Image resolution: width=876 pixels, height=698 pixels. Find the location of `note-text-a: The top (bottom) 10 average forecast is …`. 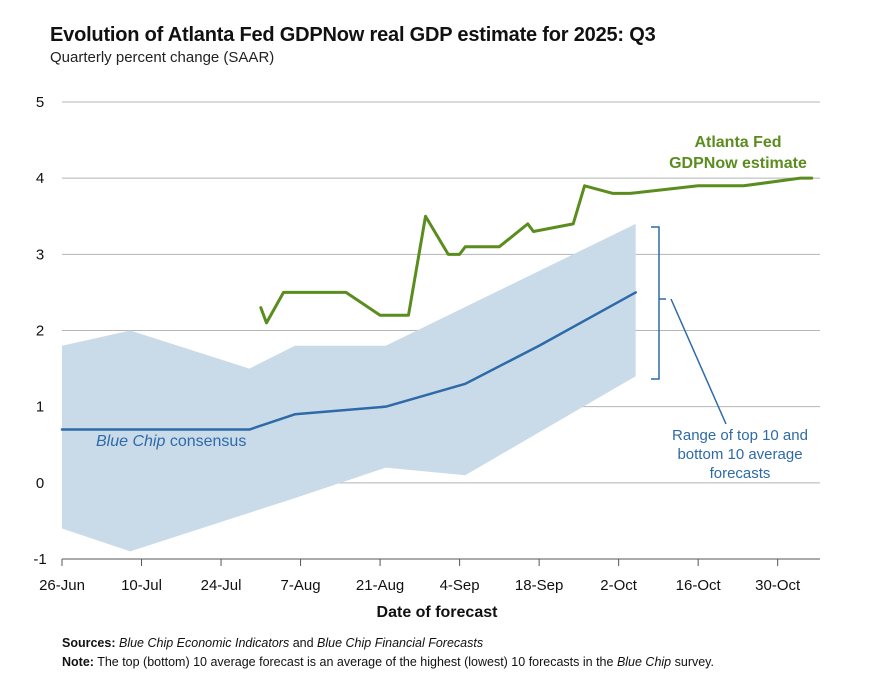

note-text-a: The top (bottom) 10 average forecast is … is located at coordinates (355, 662).